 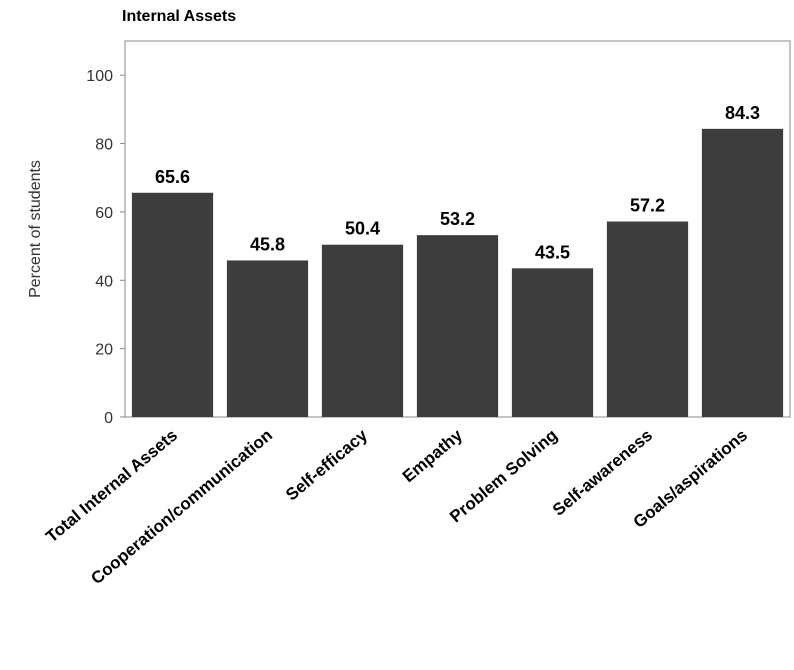 I want to click on y-tick-label: 60, so click(x=104, y=213).